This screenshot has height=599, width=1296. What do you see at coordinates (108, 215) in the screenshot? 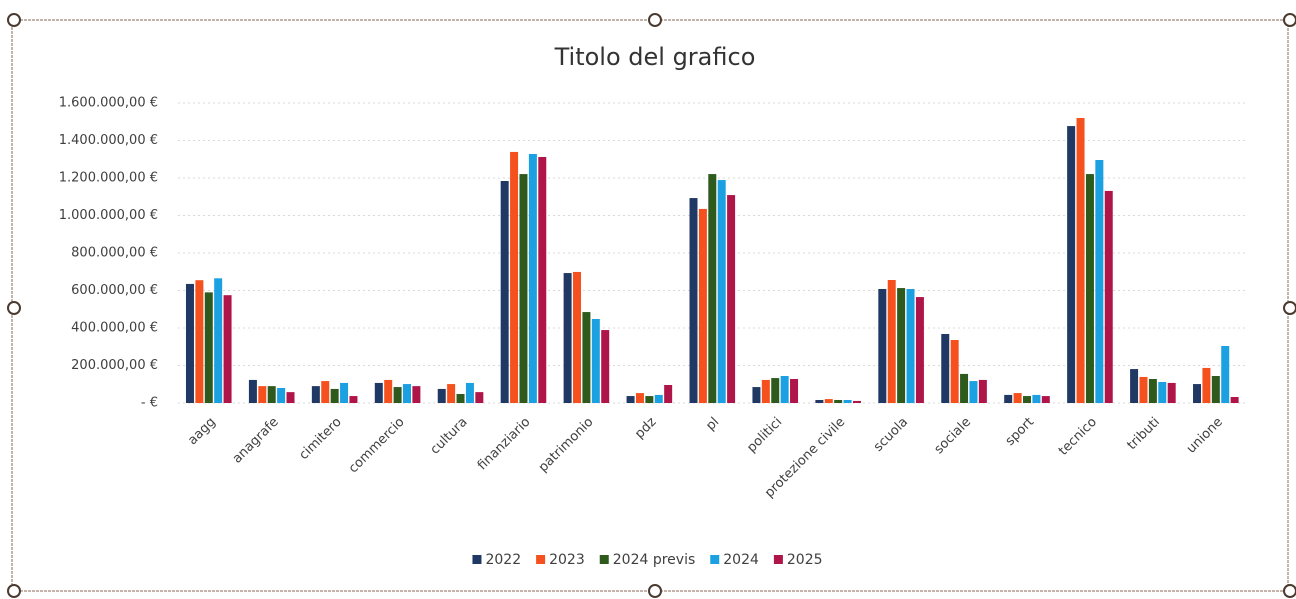
I see `y-tick-label: 1.000.000,00 €` at bounding box center [108, 215].